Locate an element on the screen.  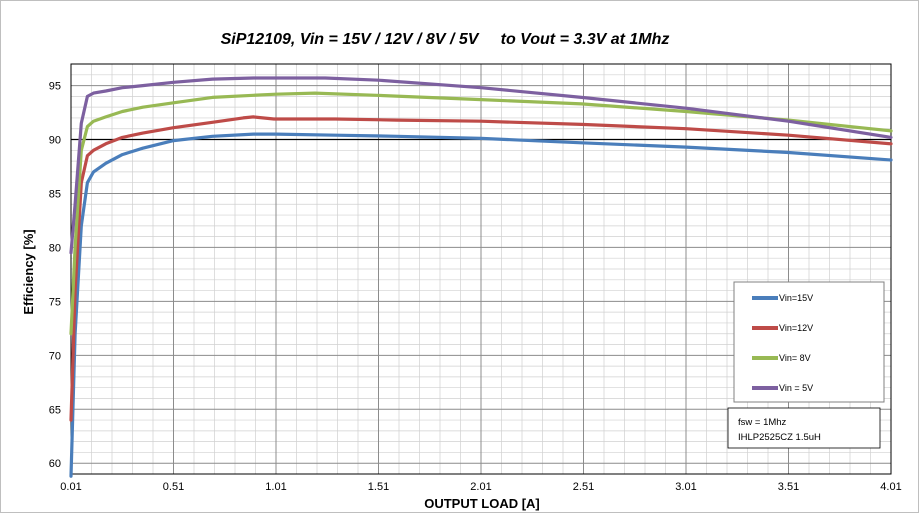
y-tick-label: 75 is located at coordinates (55, 302).